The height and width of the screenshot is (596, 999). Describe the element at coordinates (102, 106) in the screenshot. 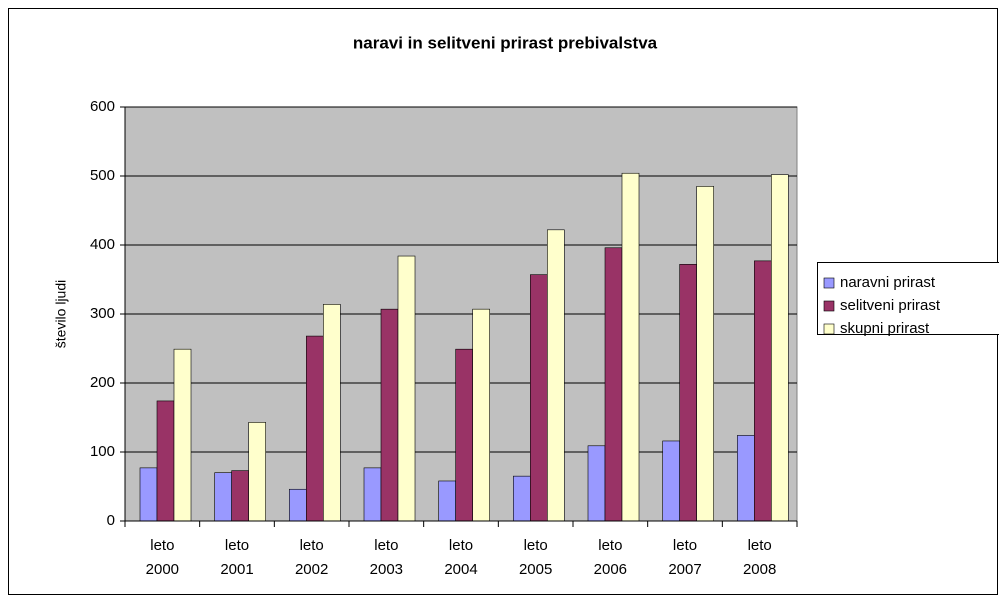

I see `y-tick-label: 600` at that location.